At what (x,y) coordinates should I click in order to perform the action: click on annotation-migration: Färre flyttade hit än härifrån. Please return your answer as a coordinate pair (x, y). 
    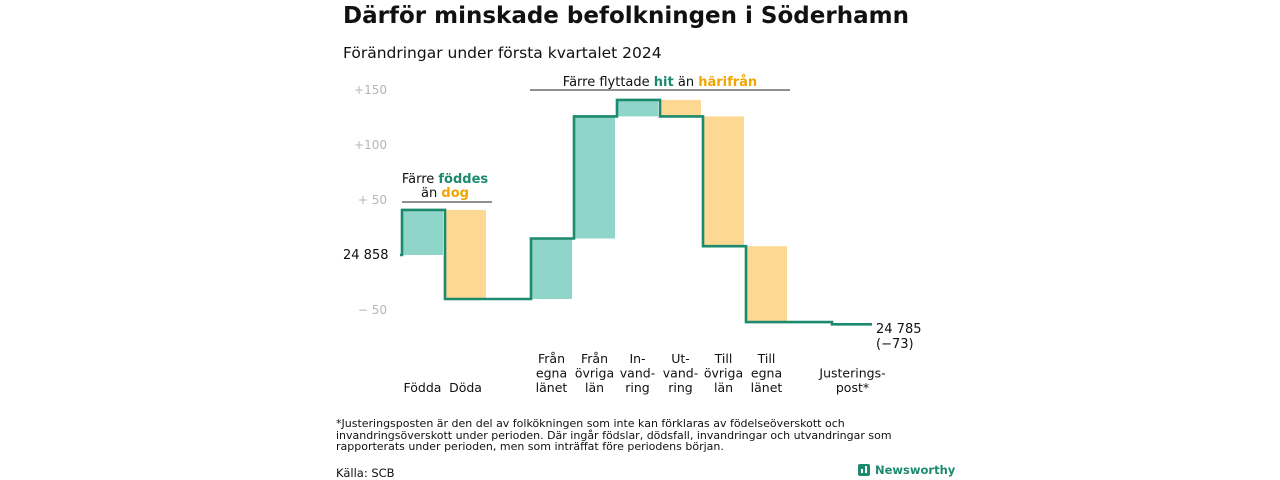
    Looking at the image, I should click on (660, 82).